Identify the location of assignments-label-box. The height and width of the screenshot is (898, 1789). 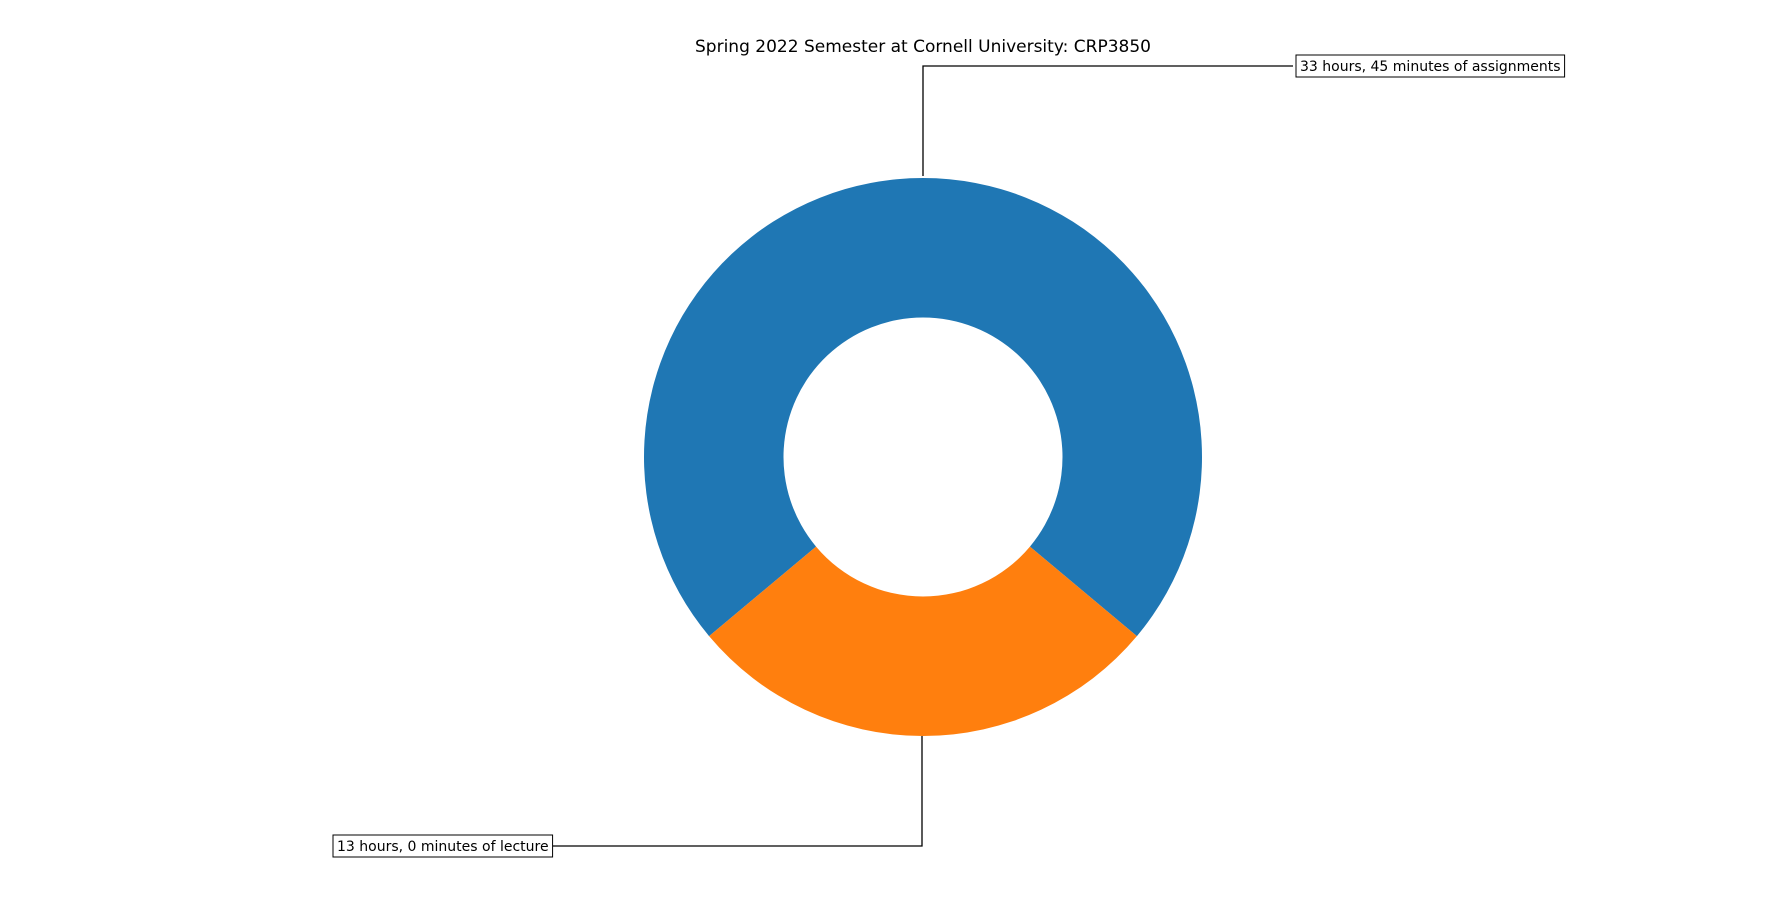
(1430, 66).